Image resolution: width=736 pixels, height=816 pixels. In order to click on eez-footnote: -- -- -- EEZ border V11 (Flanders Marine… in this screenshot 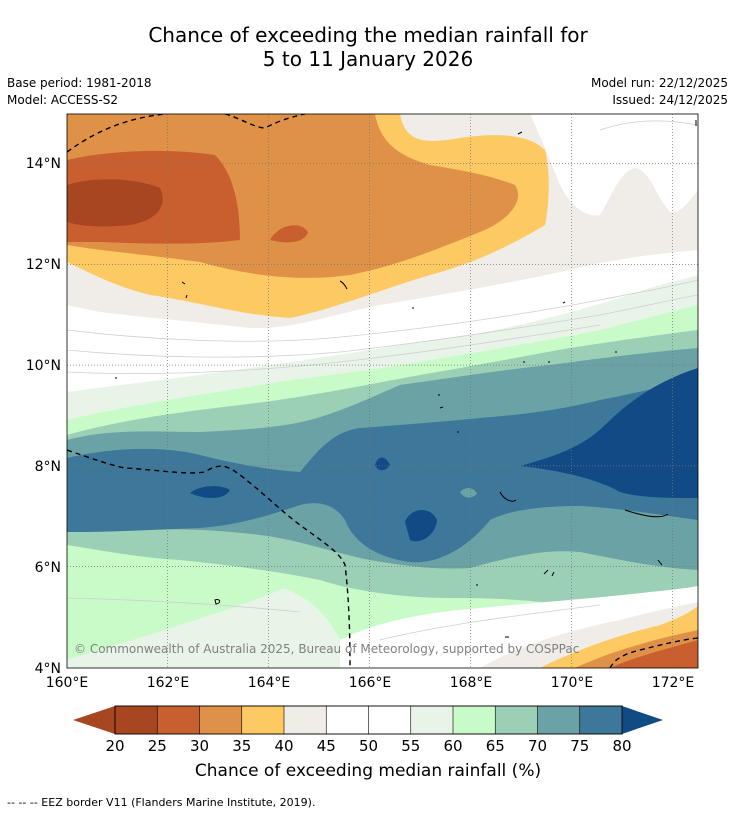, I will do `click(161, 802)`.